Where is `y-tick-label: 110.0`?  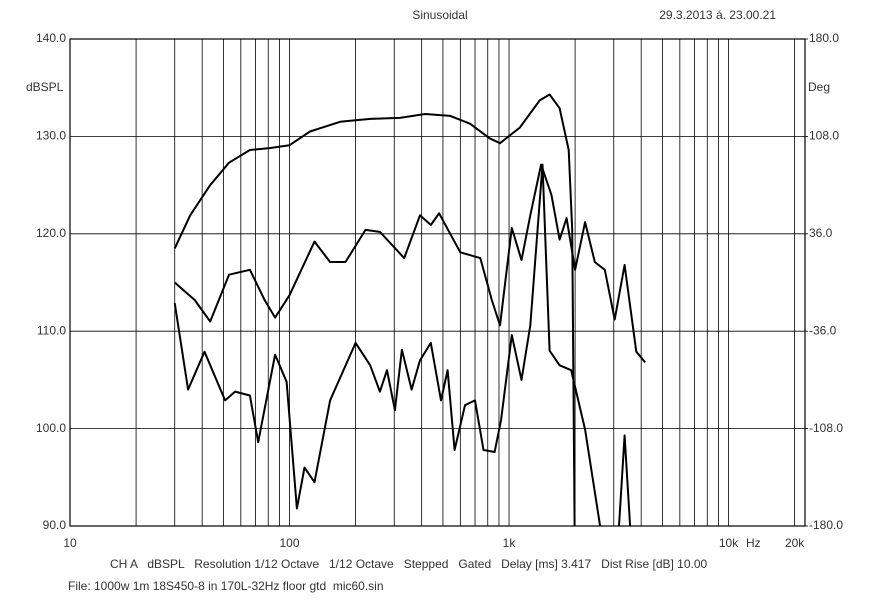 y-tick-label: 110.0 is located at coordinates (51, 330).